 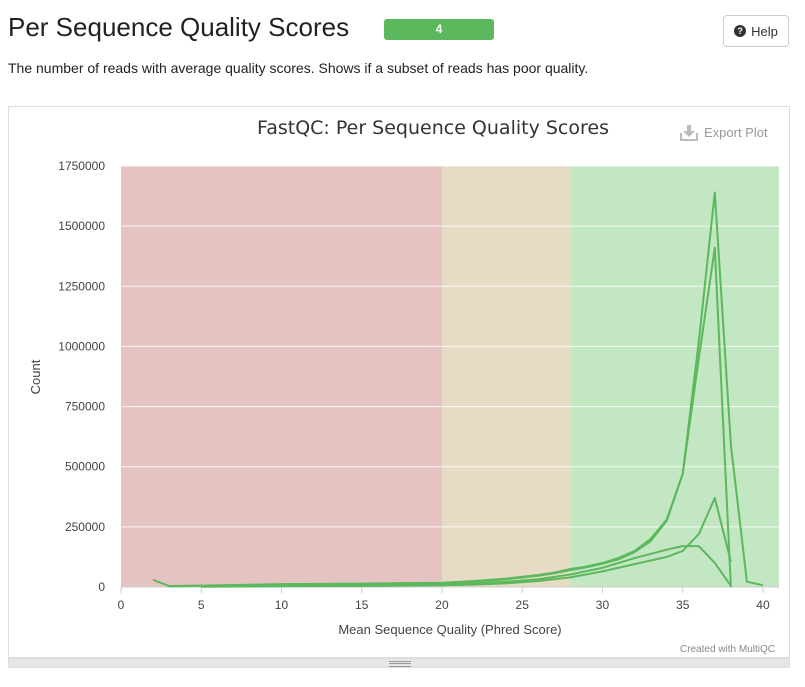 What do you see at coordinates (85, 467) in the screenshot?
I see `y-tick-label: 500000` at bounding box center [85, 467].